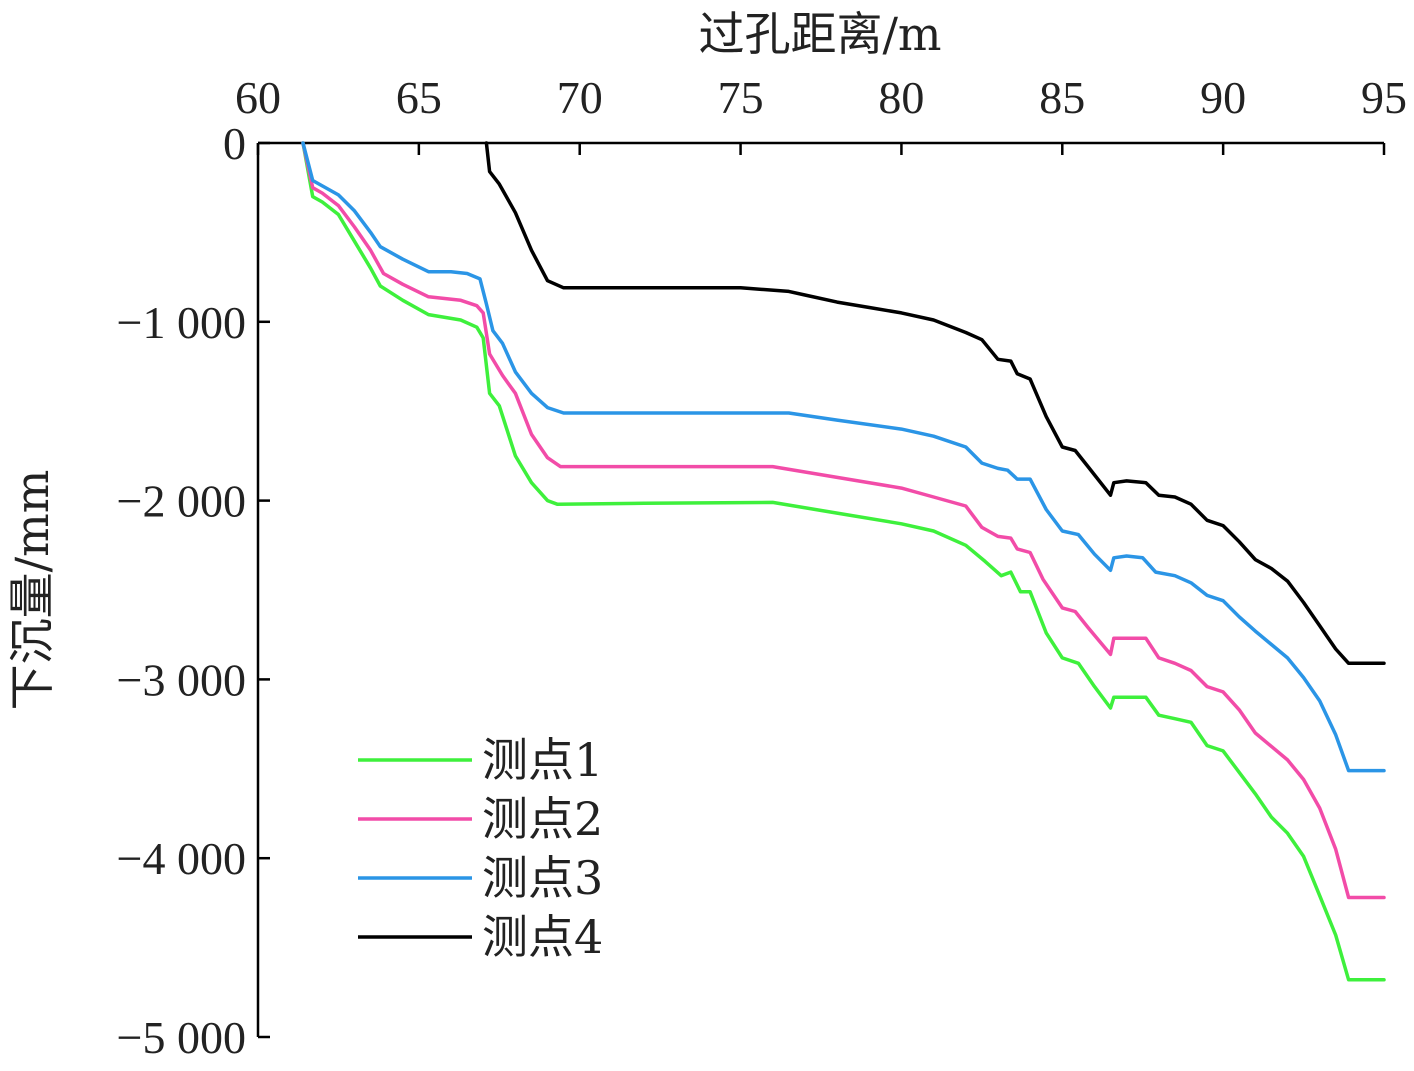 The width and height of the screenshot is (1414, 1071). I want to click on legend-label-4: 测点4, so click(542, 937).